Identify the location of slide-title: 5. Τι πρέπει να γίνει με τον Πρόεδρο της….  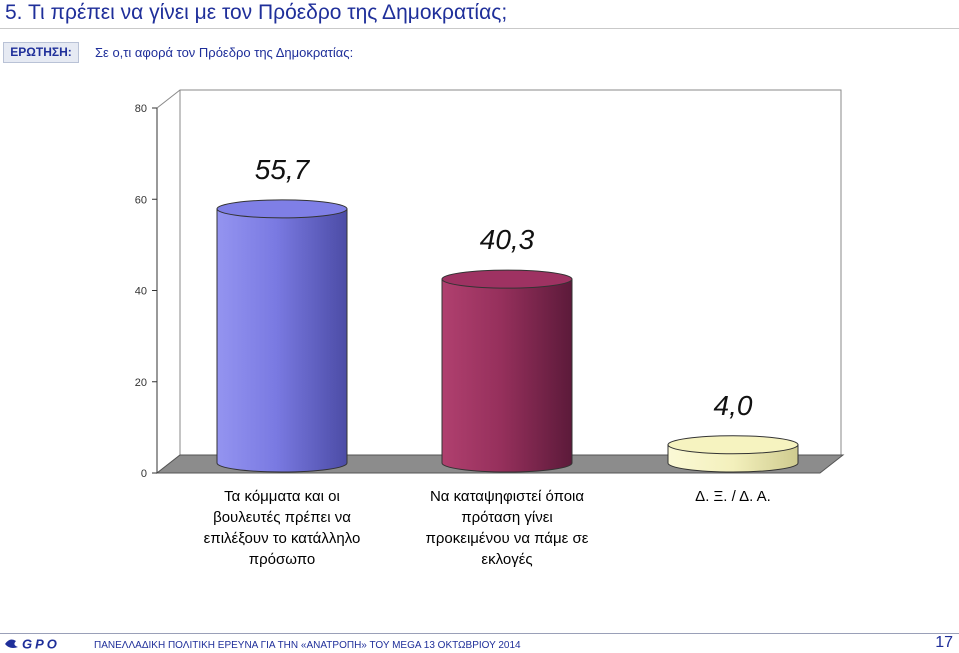
(256, 12).